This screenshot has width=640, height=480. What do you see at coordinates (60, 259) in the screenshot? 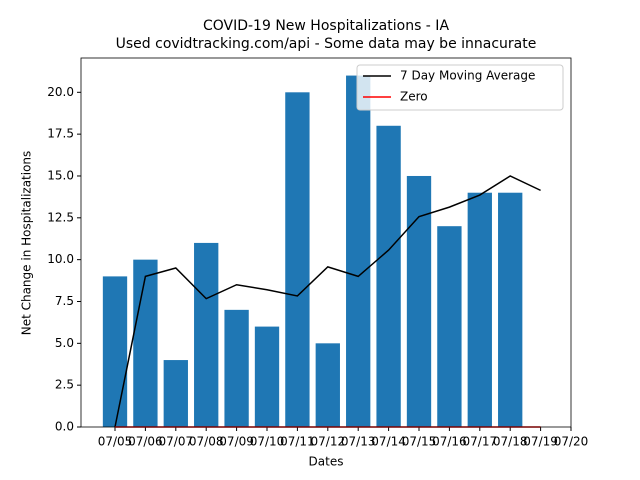
I see `y-tick-label: 10.0` at bounding box center [60, 259].